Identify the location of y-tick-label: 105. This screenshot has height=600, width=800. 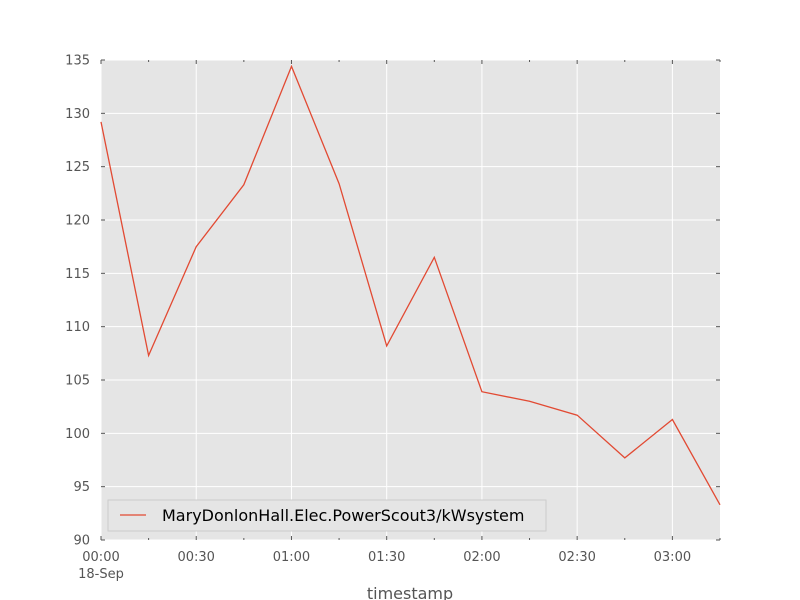
(77, 381).